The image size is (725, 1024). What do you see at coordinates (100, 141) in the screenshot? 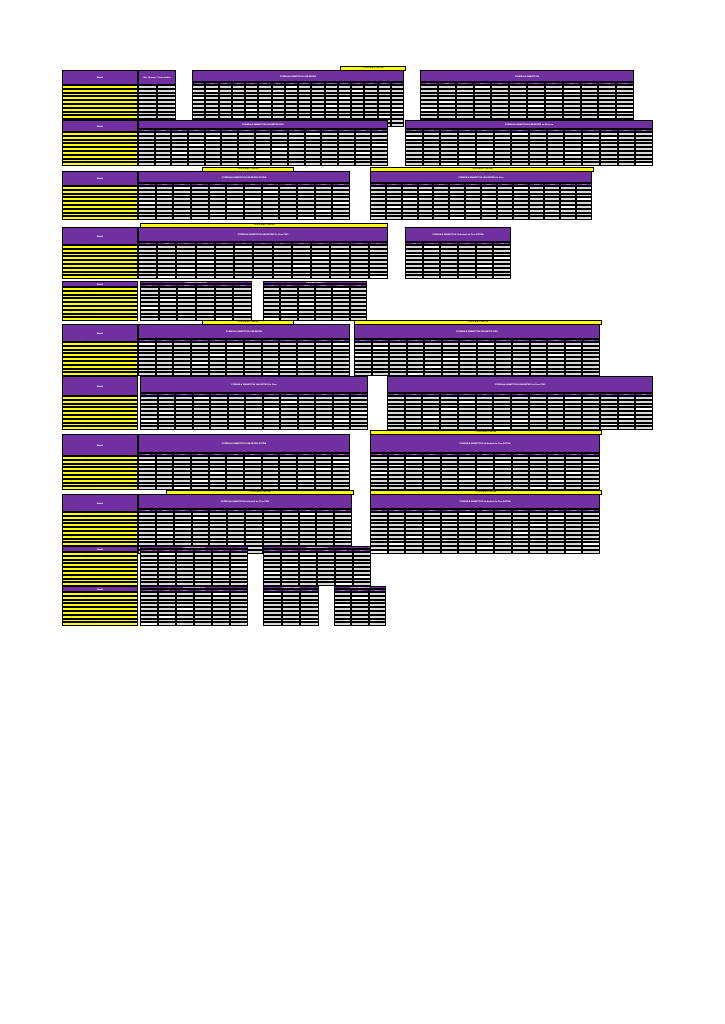
I see `model-name: Huawei Y6` at bounding box center [100, 141].